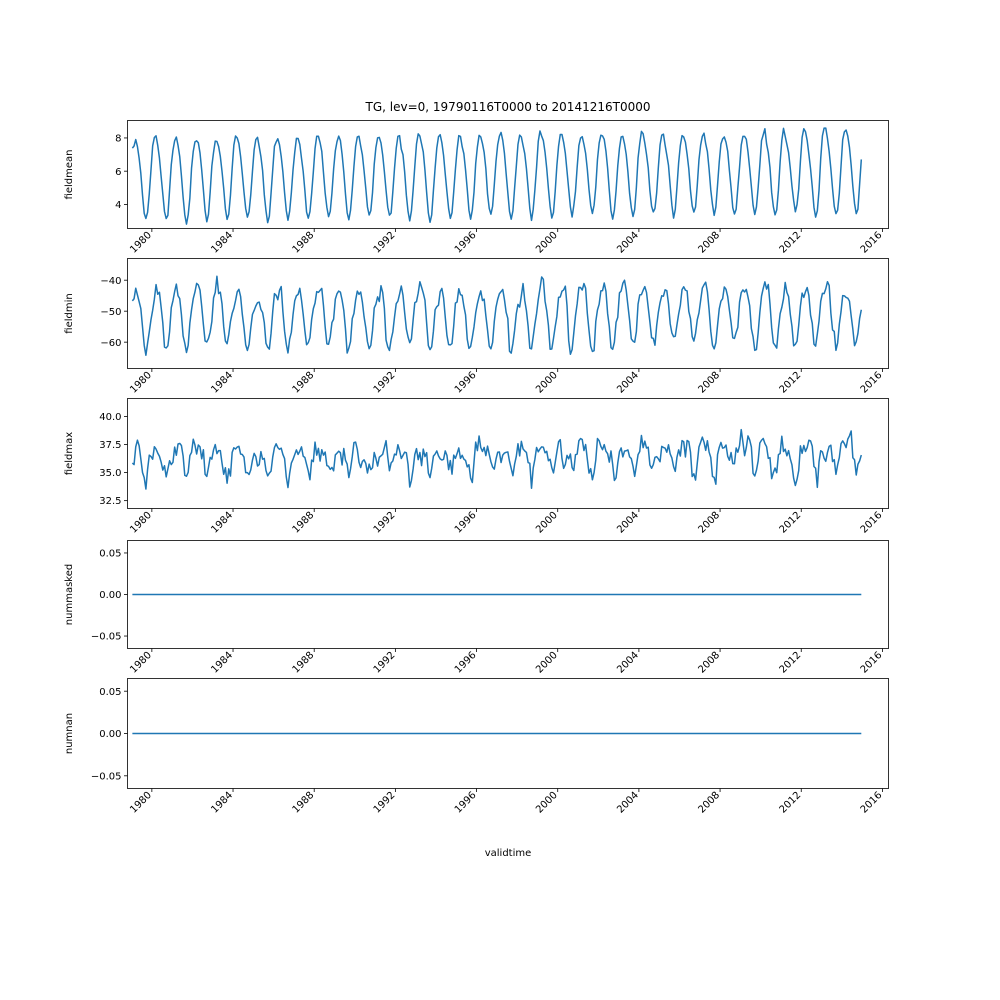  I want to click on axes-spine-fieldmean, so click(508, 174).